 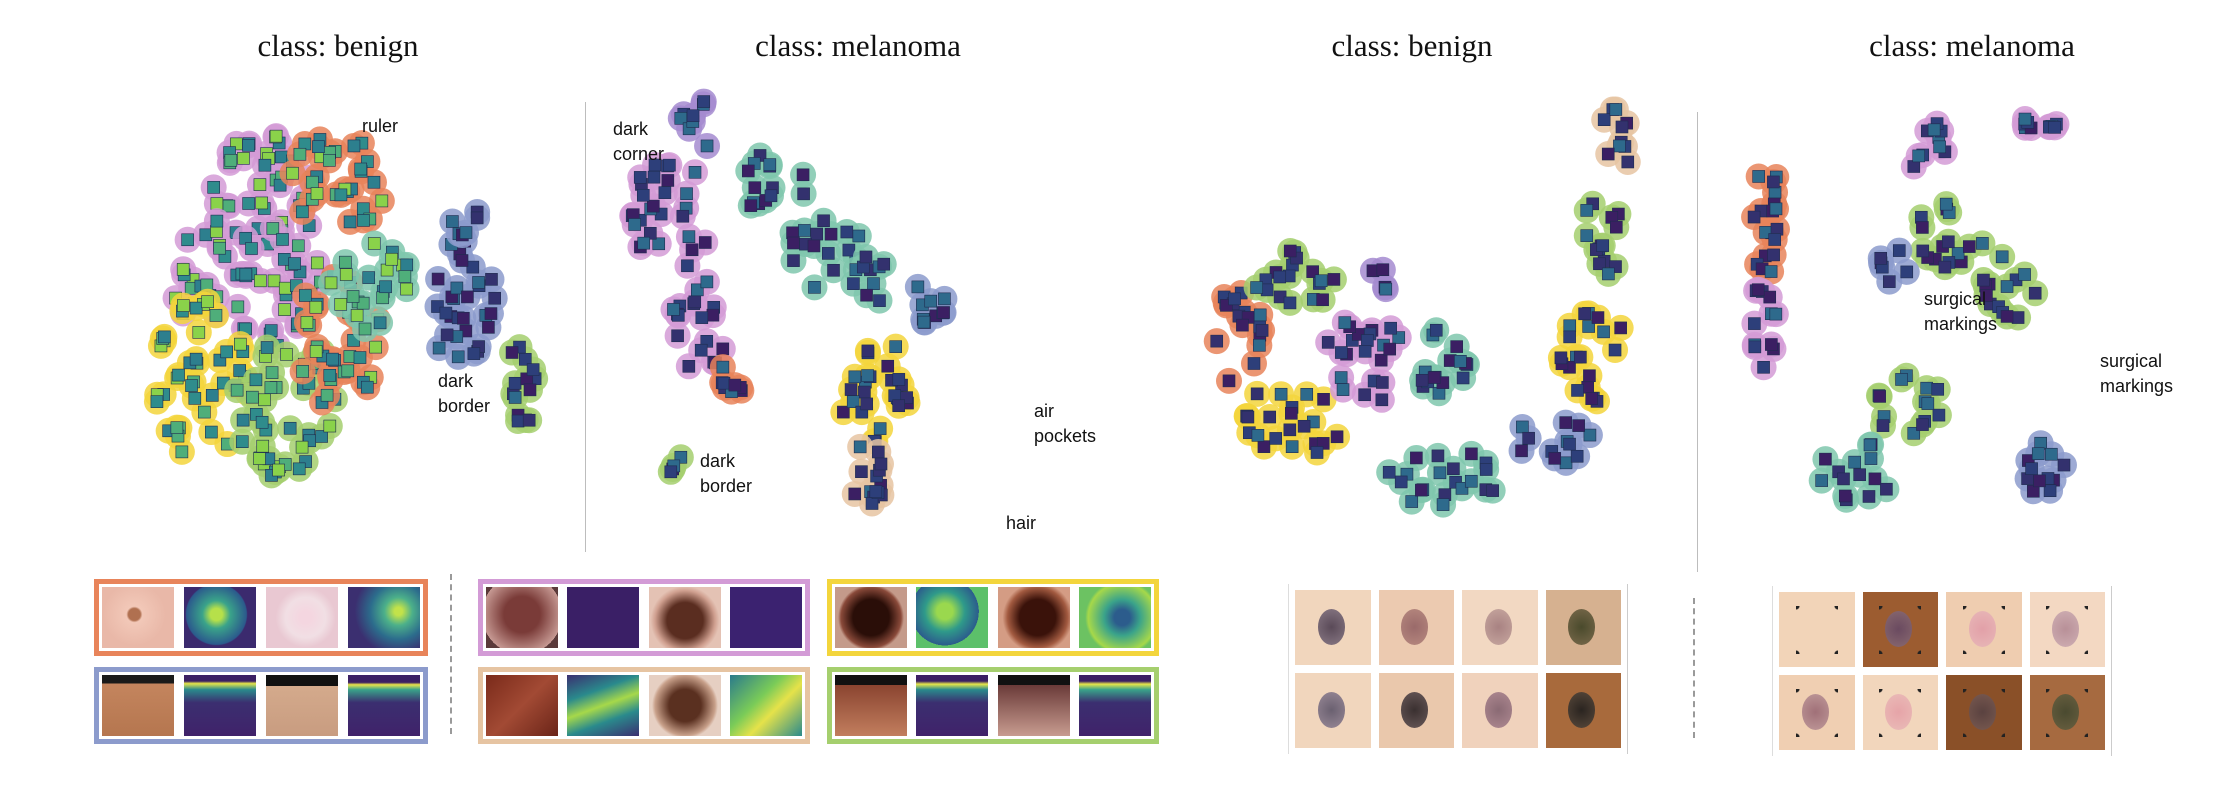 What do you see at coordinates (1021, 523) in the screenshot?
I see `label-hair: hair` at bounding box center [1021, 523].